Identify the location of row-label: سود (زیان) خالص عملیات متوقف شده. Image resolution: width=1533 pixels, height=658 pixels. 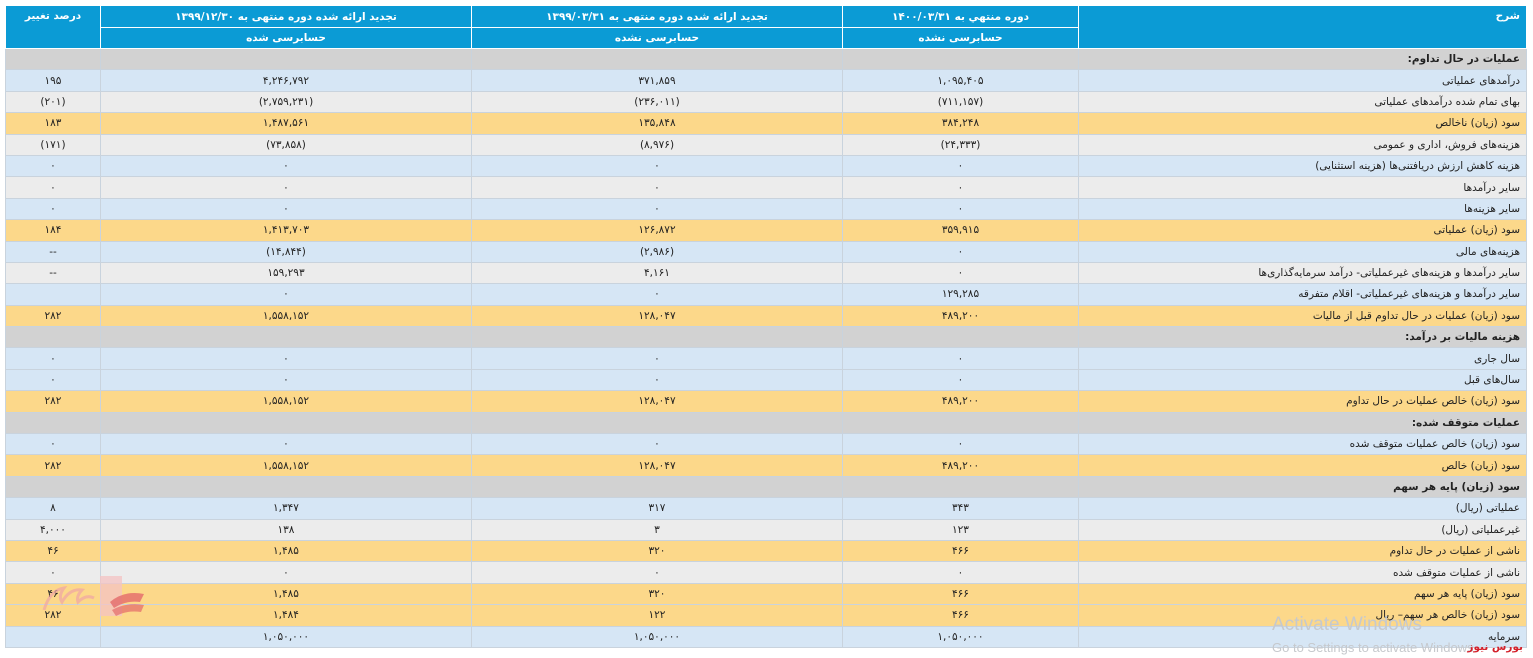
(1302, 444).